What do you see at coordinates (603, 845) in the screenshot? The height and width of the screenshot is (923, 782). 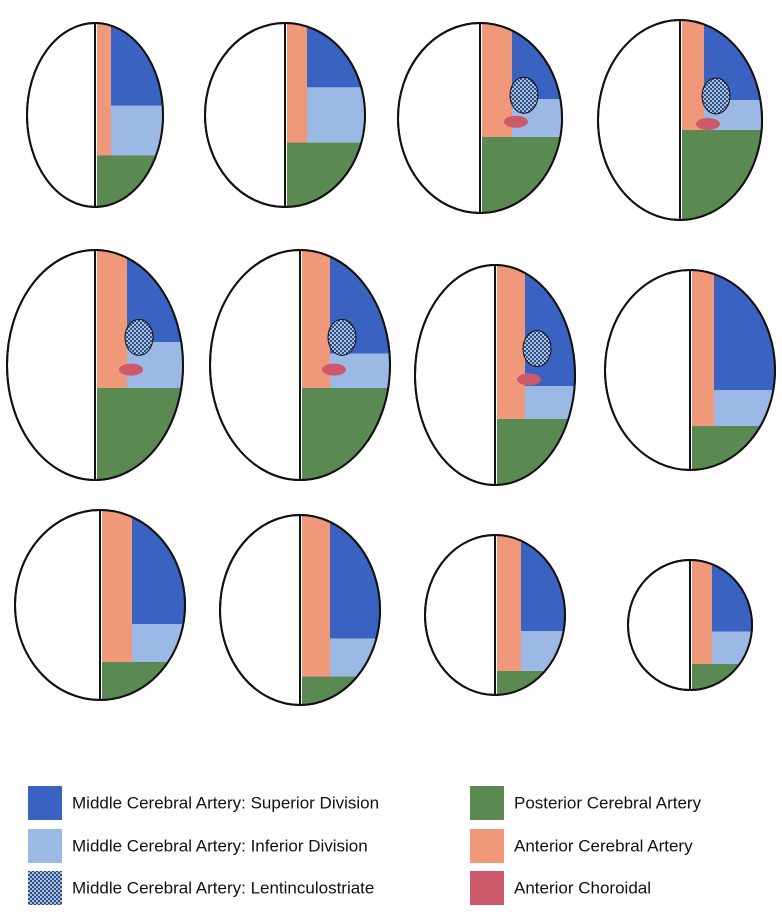 I see `legend-label: Anterior Cerebral Artery` at bounding box center [603, 845].